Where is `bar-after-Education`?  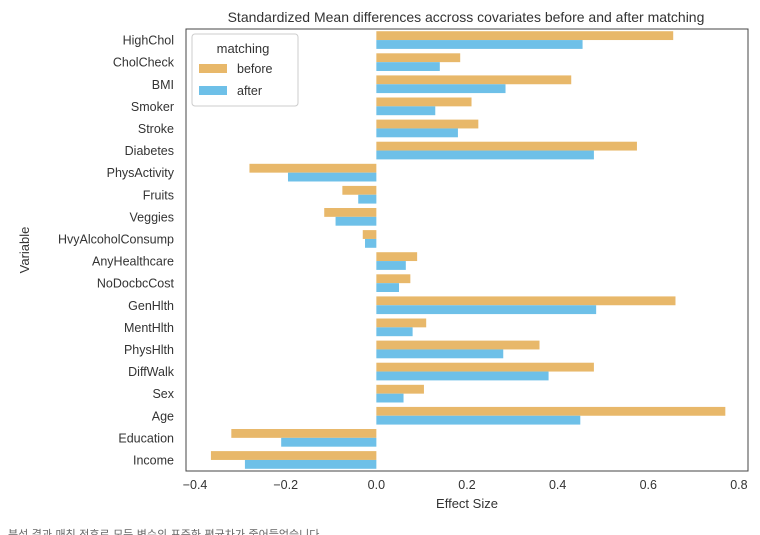
bar-after-Education is located at coordinates (329, 442).